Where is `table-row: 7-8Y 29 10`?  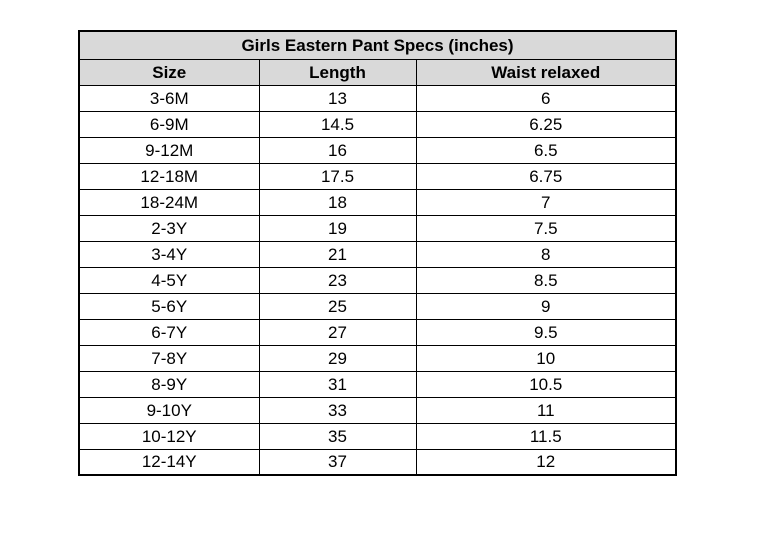 table-row: 7-8Y 29 10 is located at coordinates (377, 358).